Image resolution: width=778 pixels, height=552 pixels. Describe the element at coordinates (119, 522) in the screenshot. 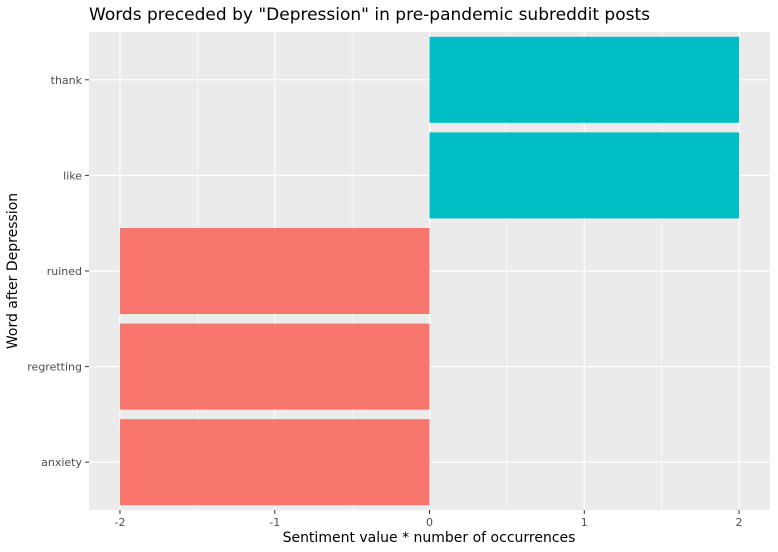

I see `x-tick-label: -2` at that location.